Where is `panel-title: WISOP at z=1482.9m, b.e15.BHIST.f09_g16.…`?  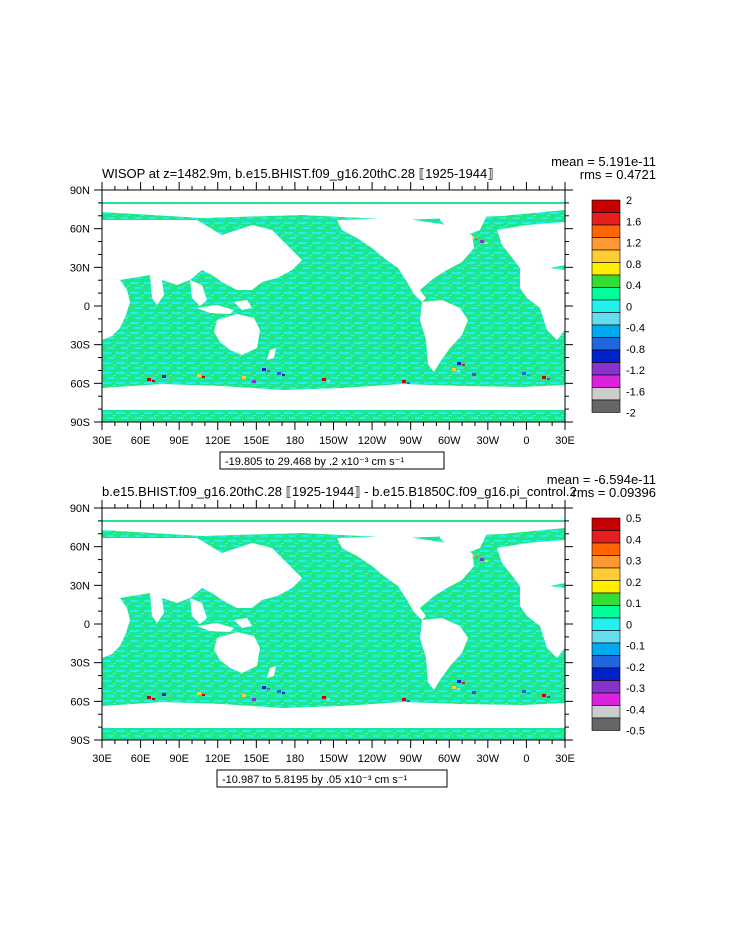
panel-title: WISOP at z=1482.9m, b.e15.BHIST.f09_g16.… is located at coordinates (298, 173).